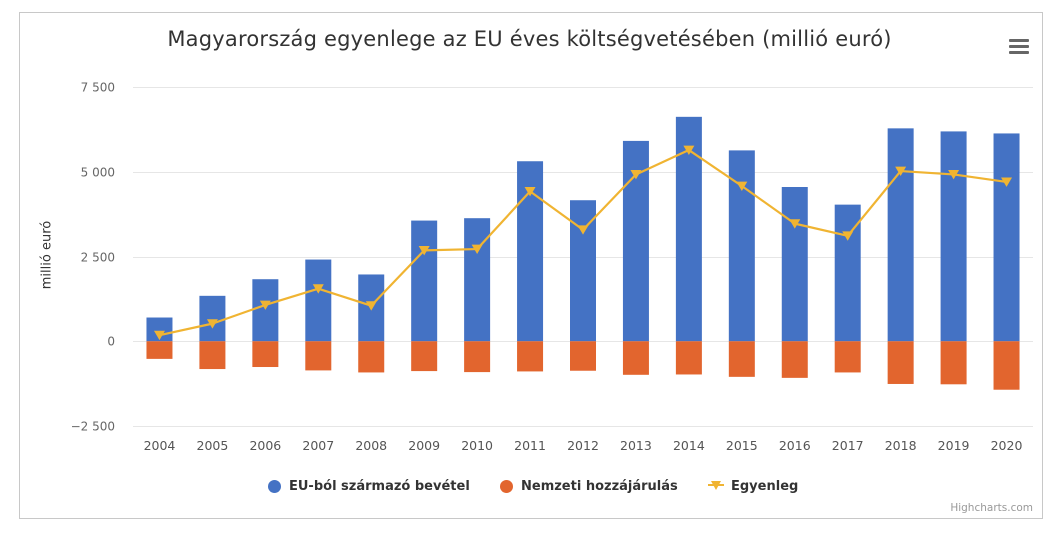  What do you see at coordinates (318, 445) in the screenshot?
I see `x-tick-label: 2007` at bounding box center [318, 445].